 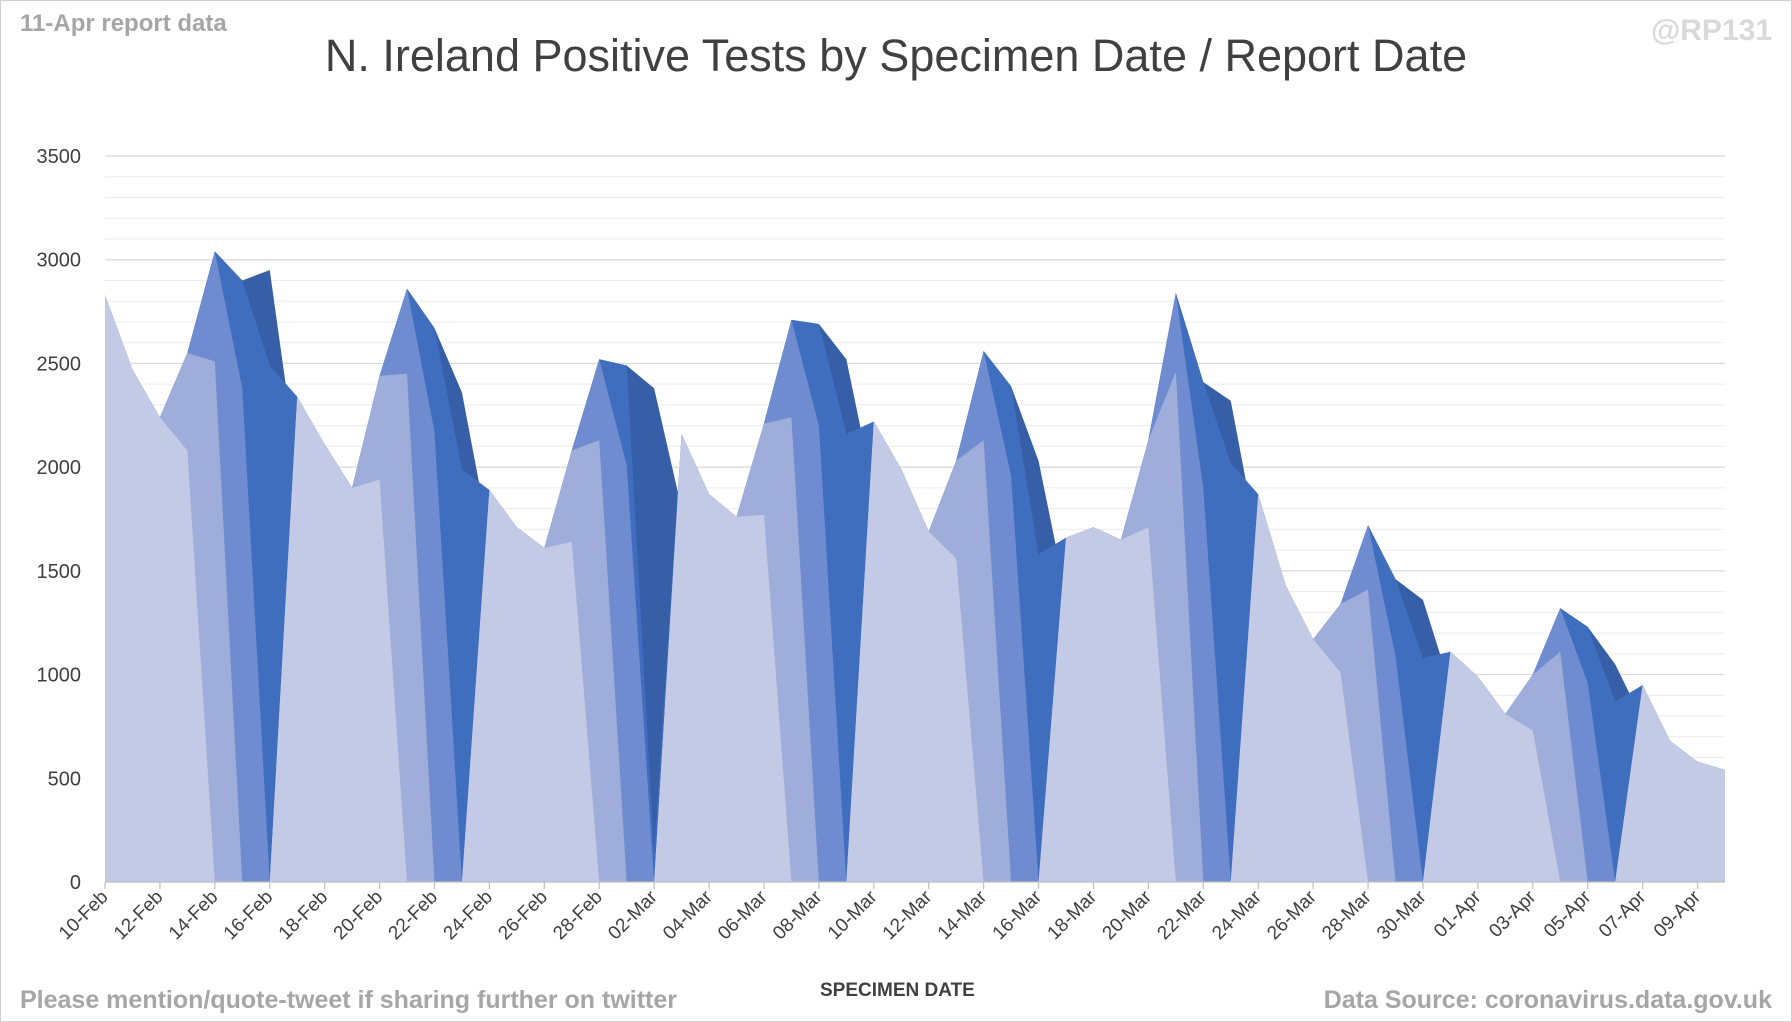 I want to click on x-tick-label: 16-Mar, so click(x=1018, y=915).